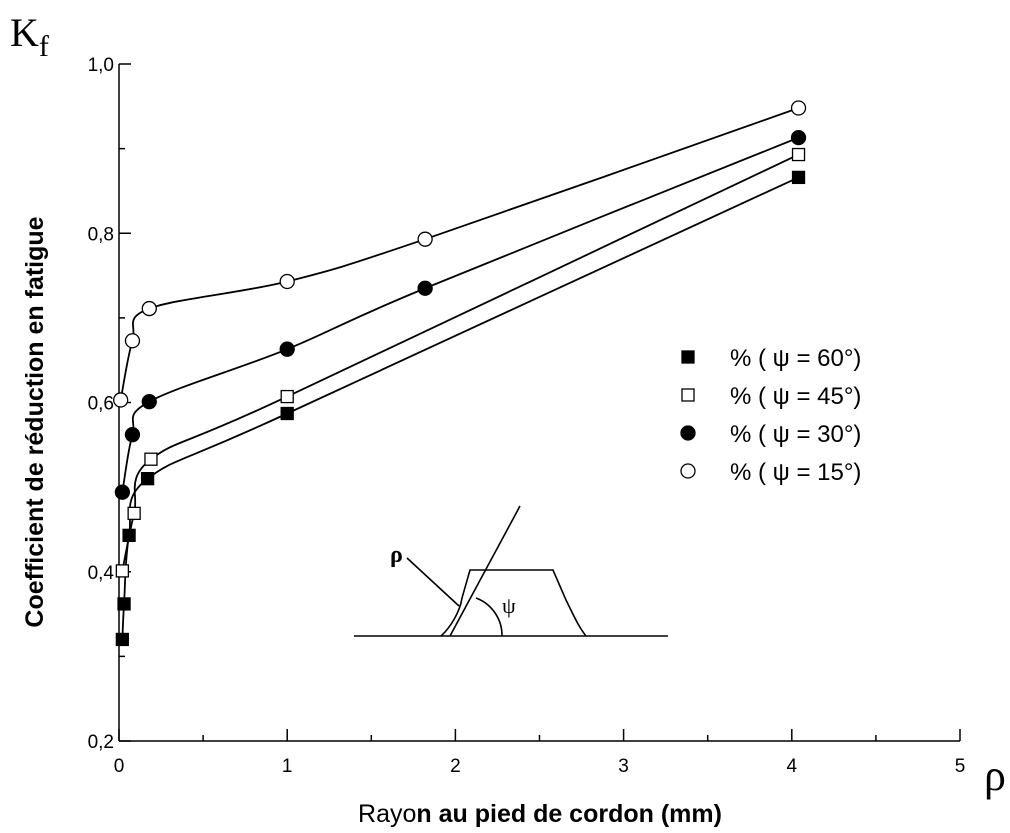  What do you see at coordinates (569, 814) in the screenshot?
I see `x-axis-label-main: n au pied de cordon (mm)` at bounding box center [569, 814].